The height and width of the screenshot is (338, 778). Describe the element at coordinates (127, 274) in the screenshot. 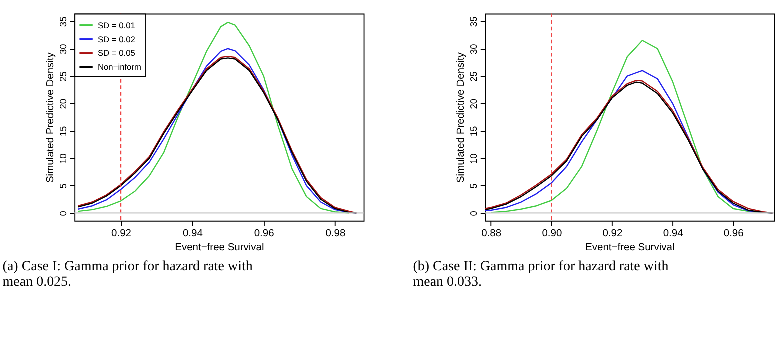

I see `text: (a) Case I: Gamma prior for hazard rate with mean 0.025.` at that location.